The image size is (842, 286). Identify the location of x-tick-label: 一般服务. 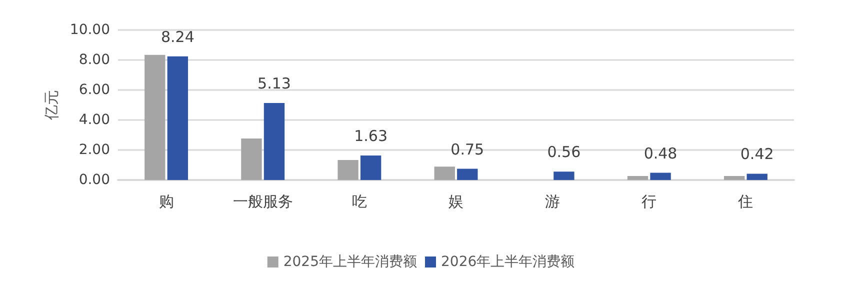
(262, 201).